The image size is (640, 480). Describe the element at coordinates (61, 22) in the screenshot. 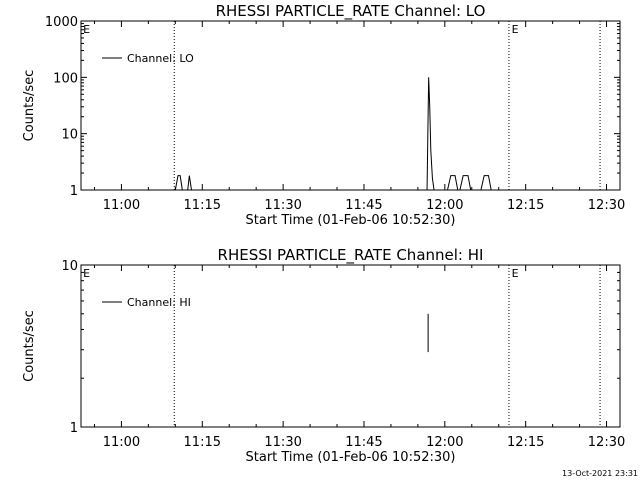

I see `y-tick-label: 1000` at that location.